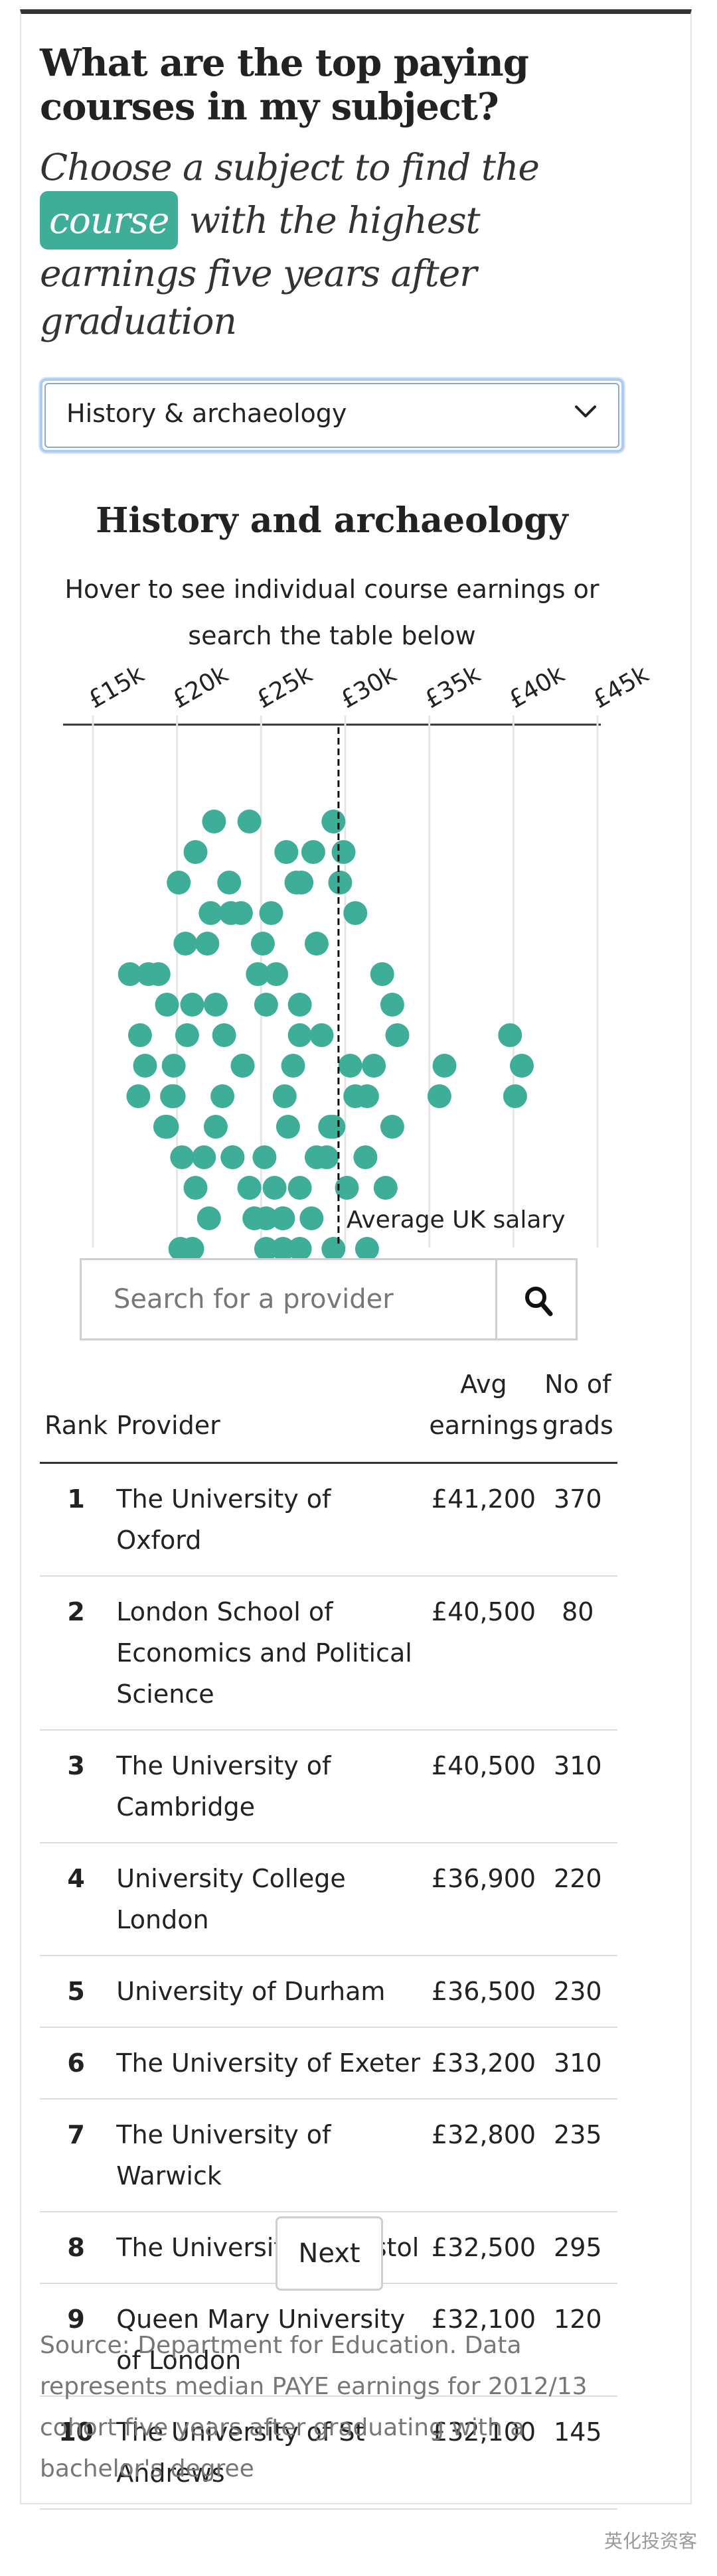  I want to click on cell-earnings: £32,800, so click(483, 2135).